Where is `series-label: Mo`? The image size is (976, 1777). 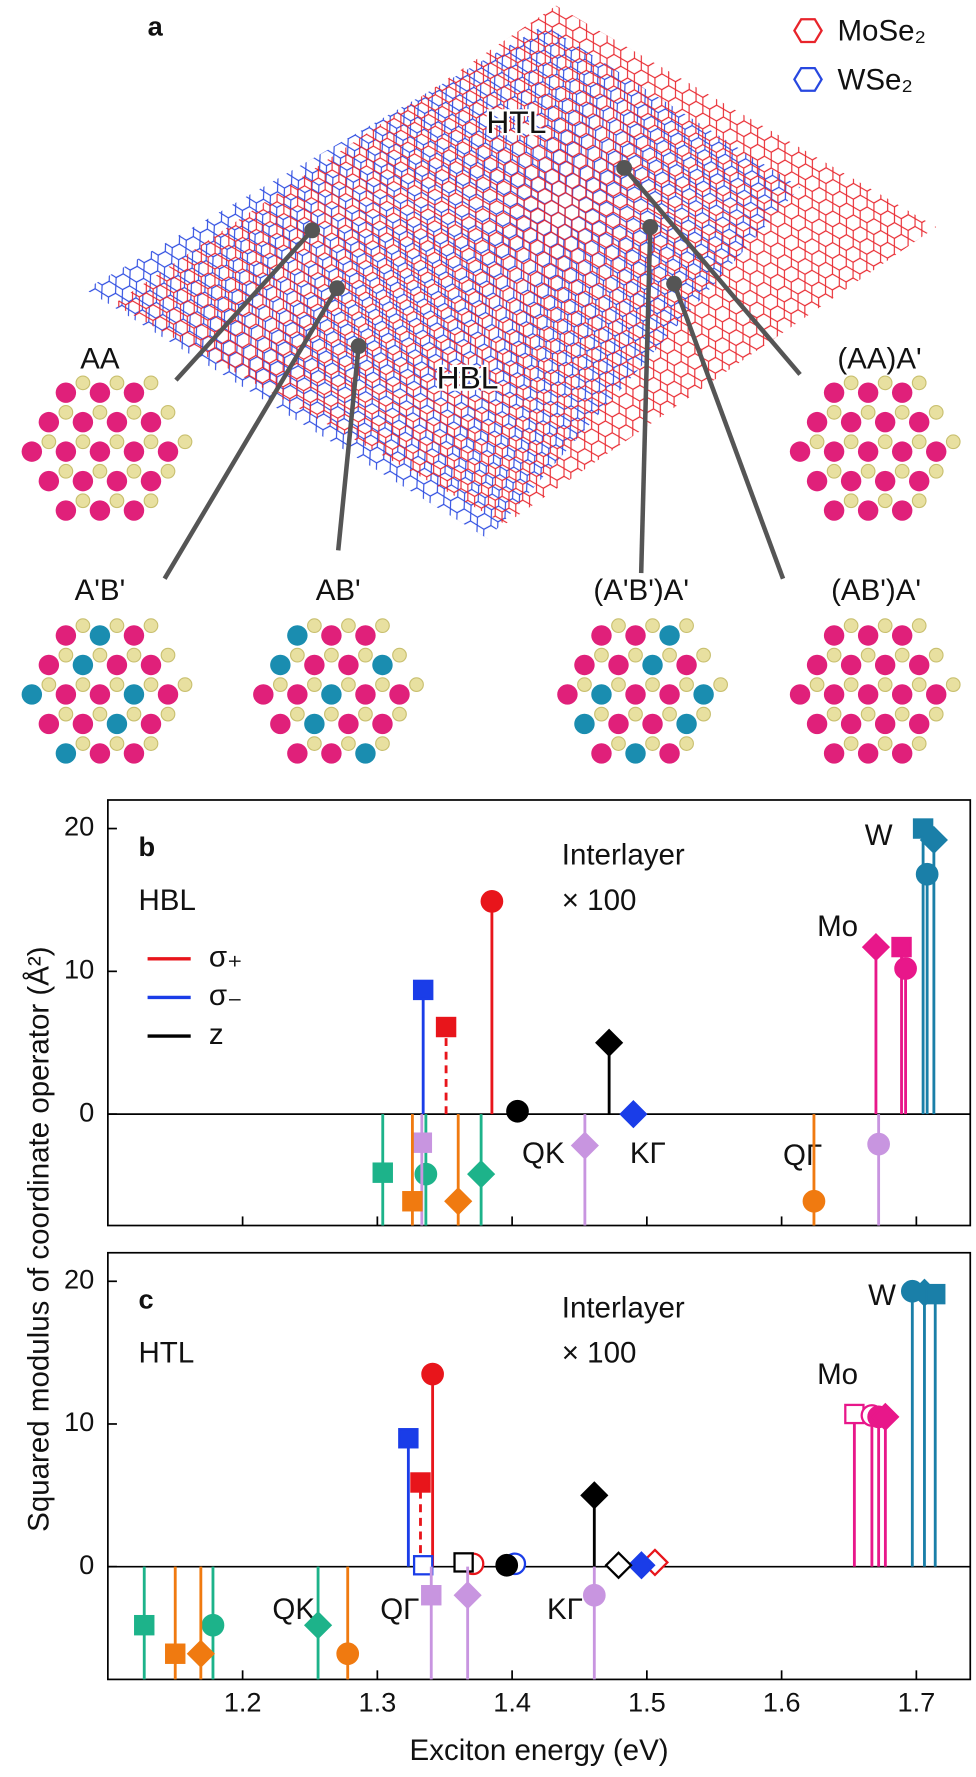 series-label: Mo is located at coordinates (837, 1374).